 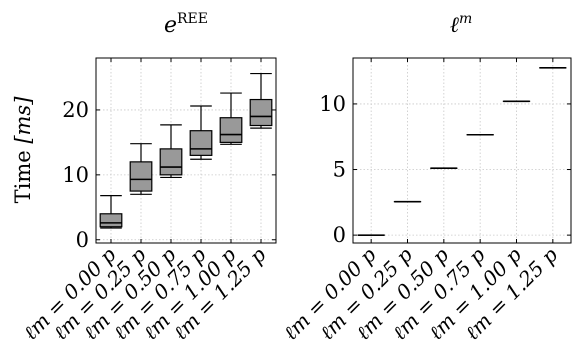 I want to click on y-axis-label-unit: [ms], so click(x=23, y=120).